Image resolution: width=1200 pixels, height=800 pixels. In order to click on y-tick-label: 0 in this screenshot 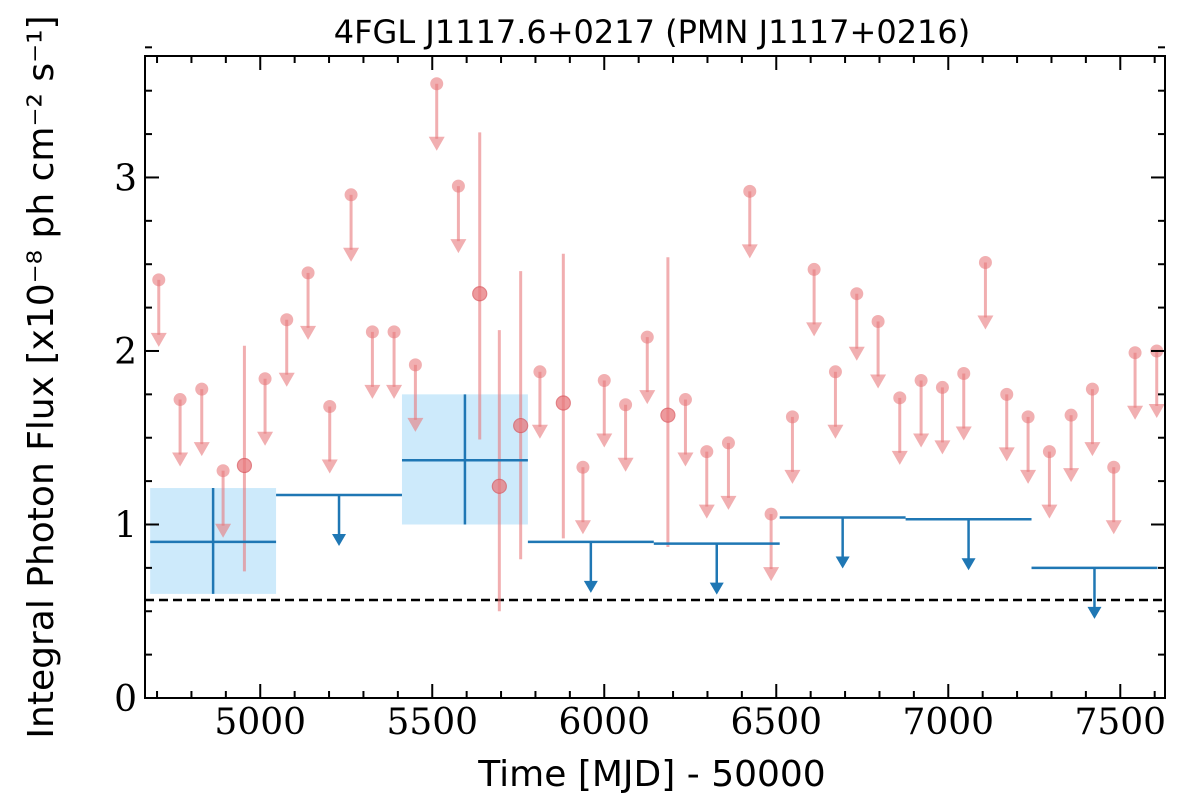, I will do `click(125, 699)`.